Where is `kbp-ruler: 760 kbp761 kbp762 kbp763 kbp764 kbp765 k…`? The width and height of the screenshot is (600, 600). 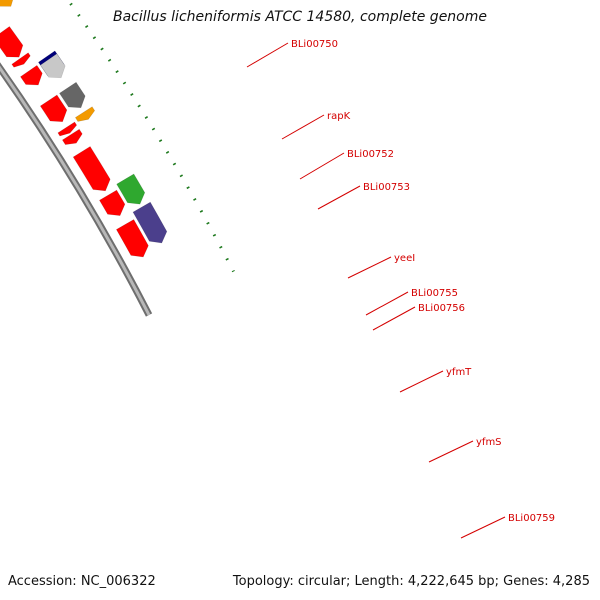 kbp-ruler: 760 kbp761 kbp762 kbp763 kbp764 kbp765 k… is located at coordinates (150, 136).